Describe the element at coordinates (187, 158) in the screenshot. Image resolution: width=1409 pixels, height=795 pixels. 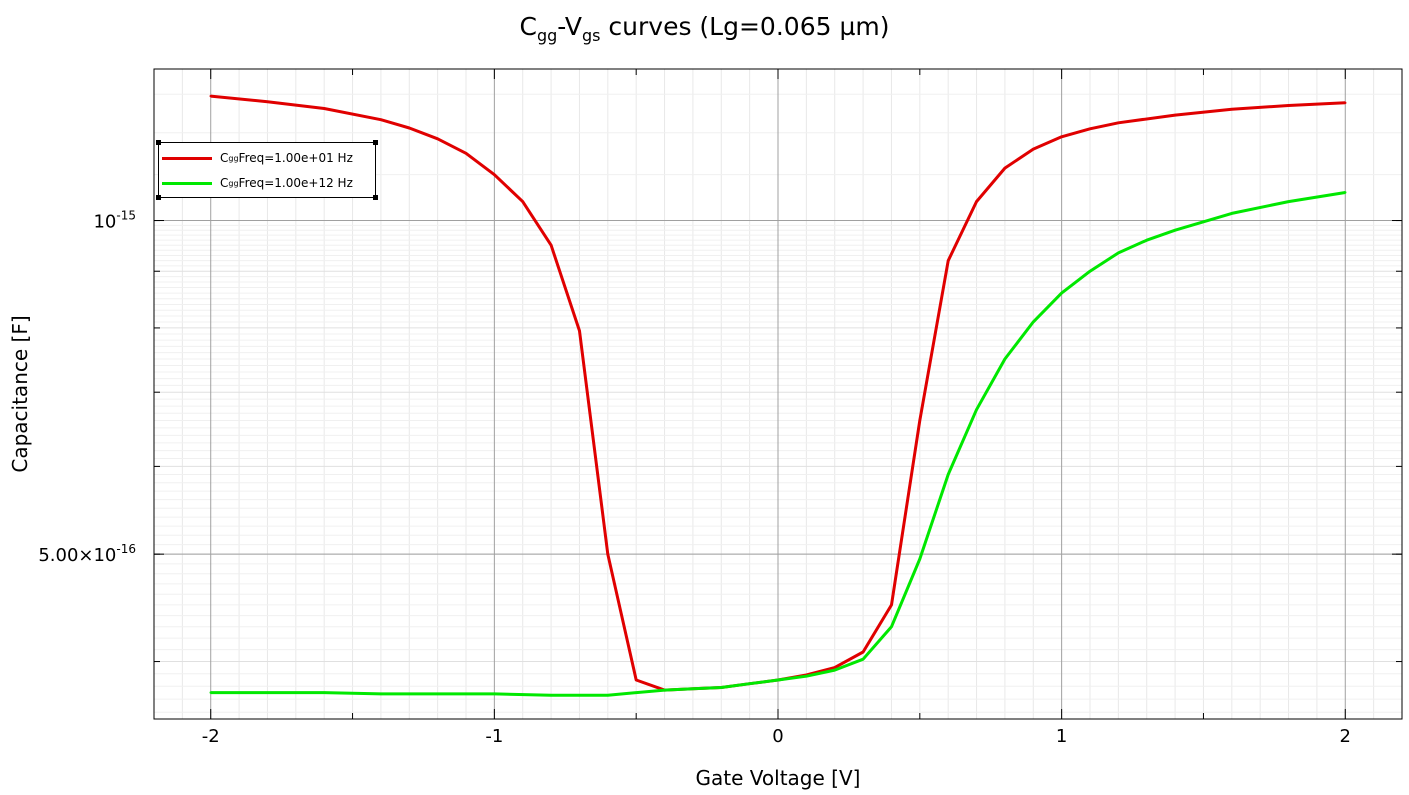
I see `legend-swatch-red` at that location.